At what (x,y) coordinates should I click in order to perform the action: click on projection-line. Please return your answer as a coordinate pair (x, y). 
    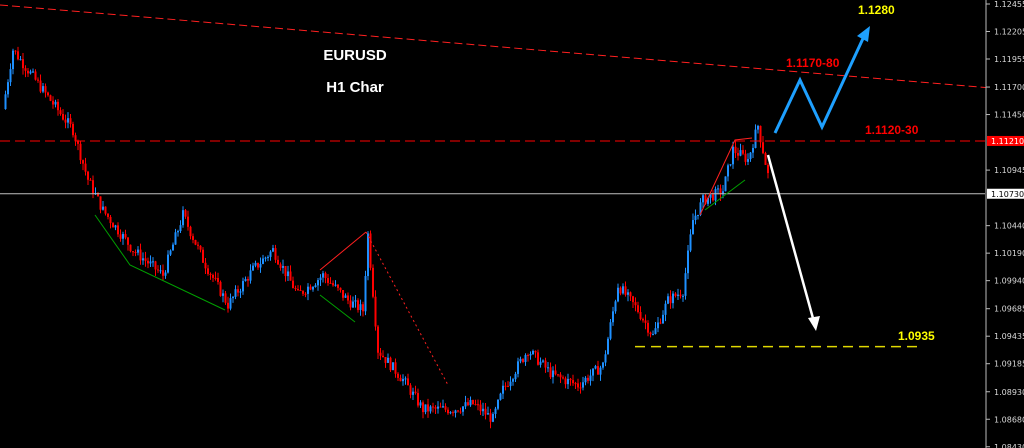
    Looking at the image, I should click on (407, 308).